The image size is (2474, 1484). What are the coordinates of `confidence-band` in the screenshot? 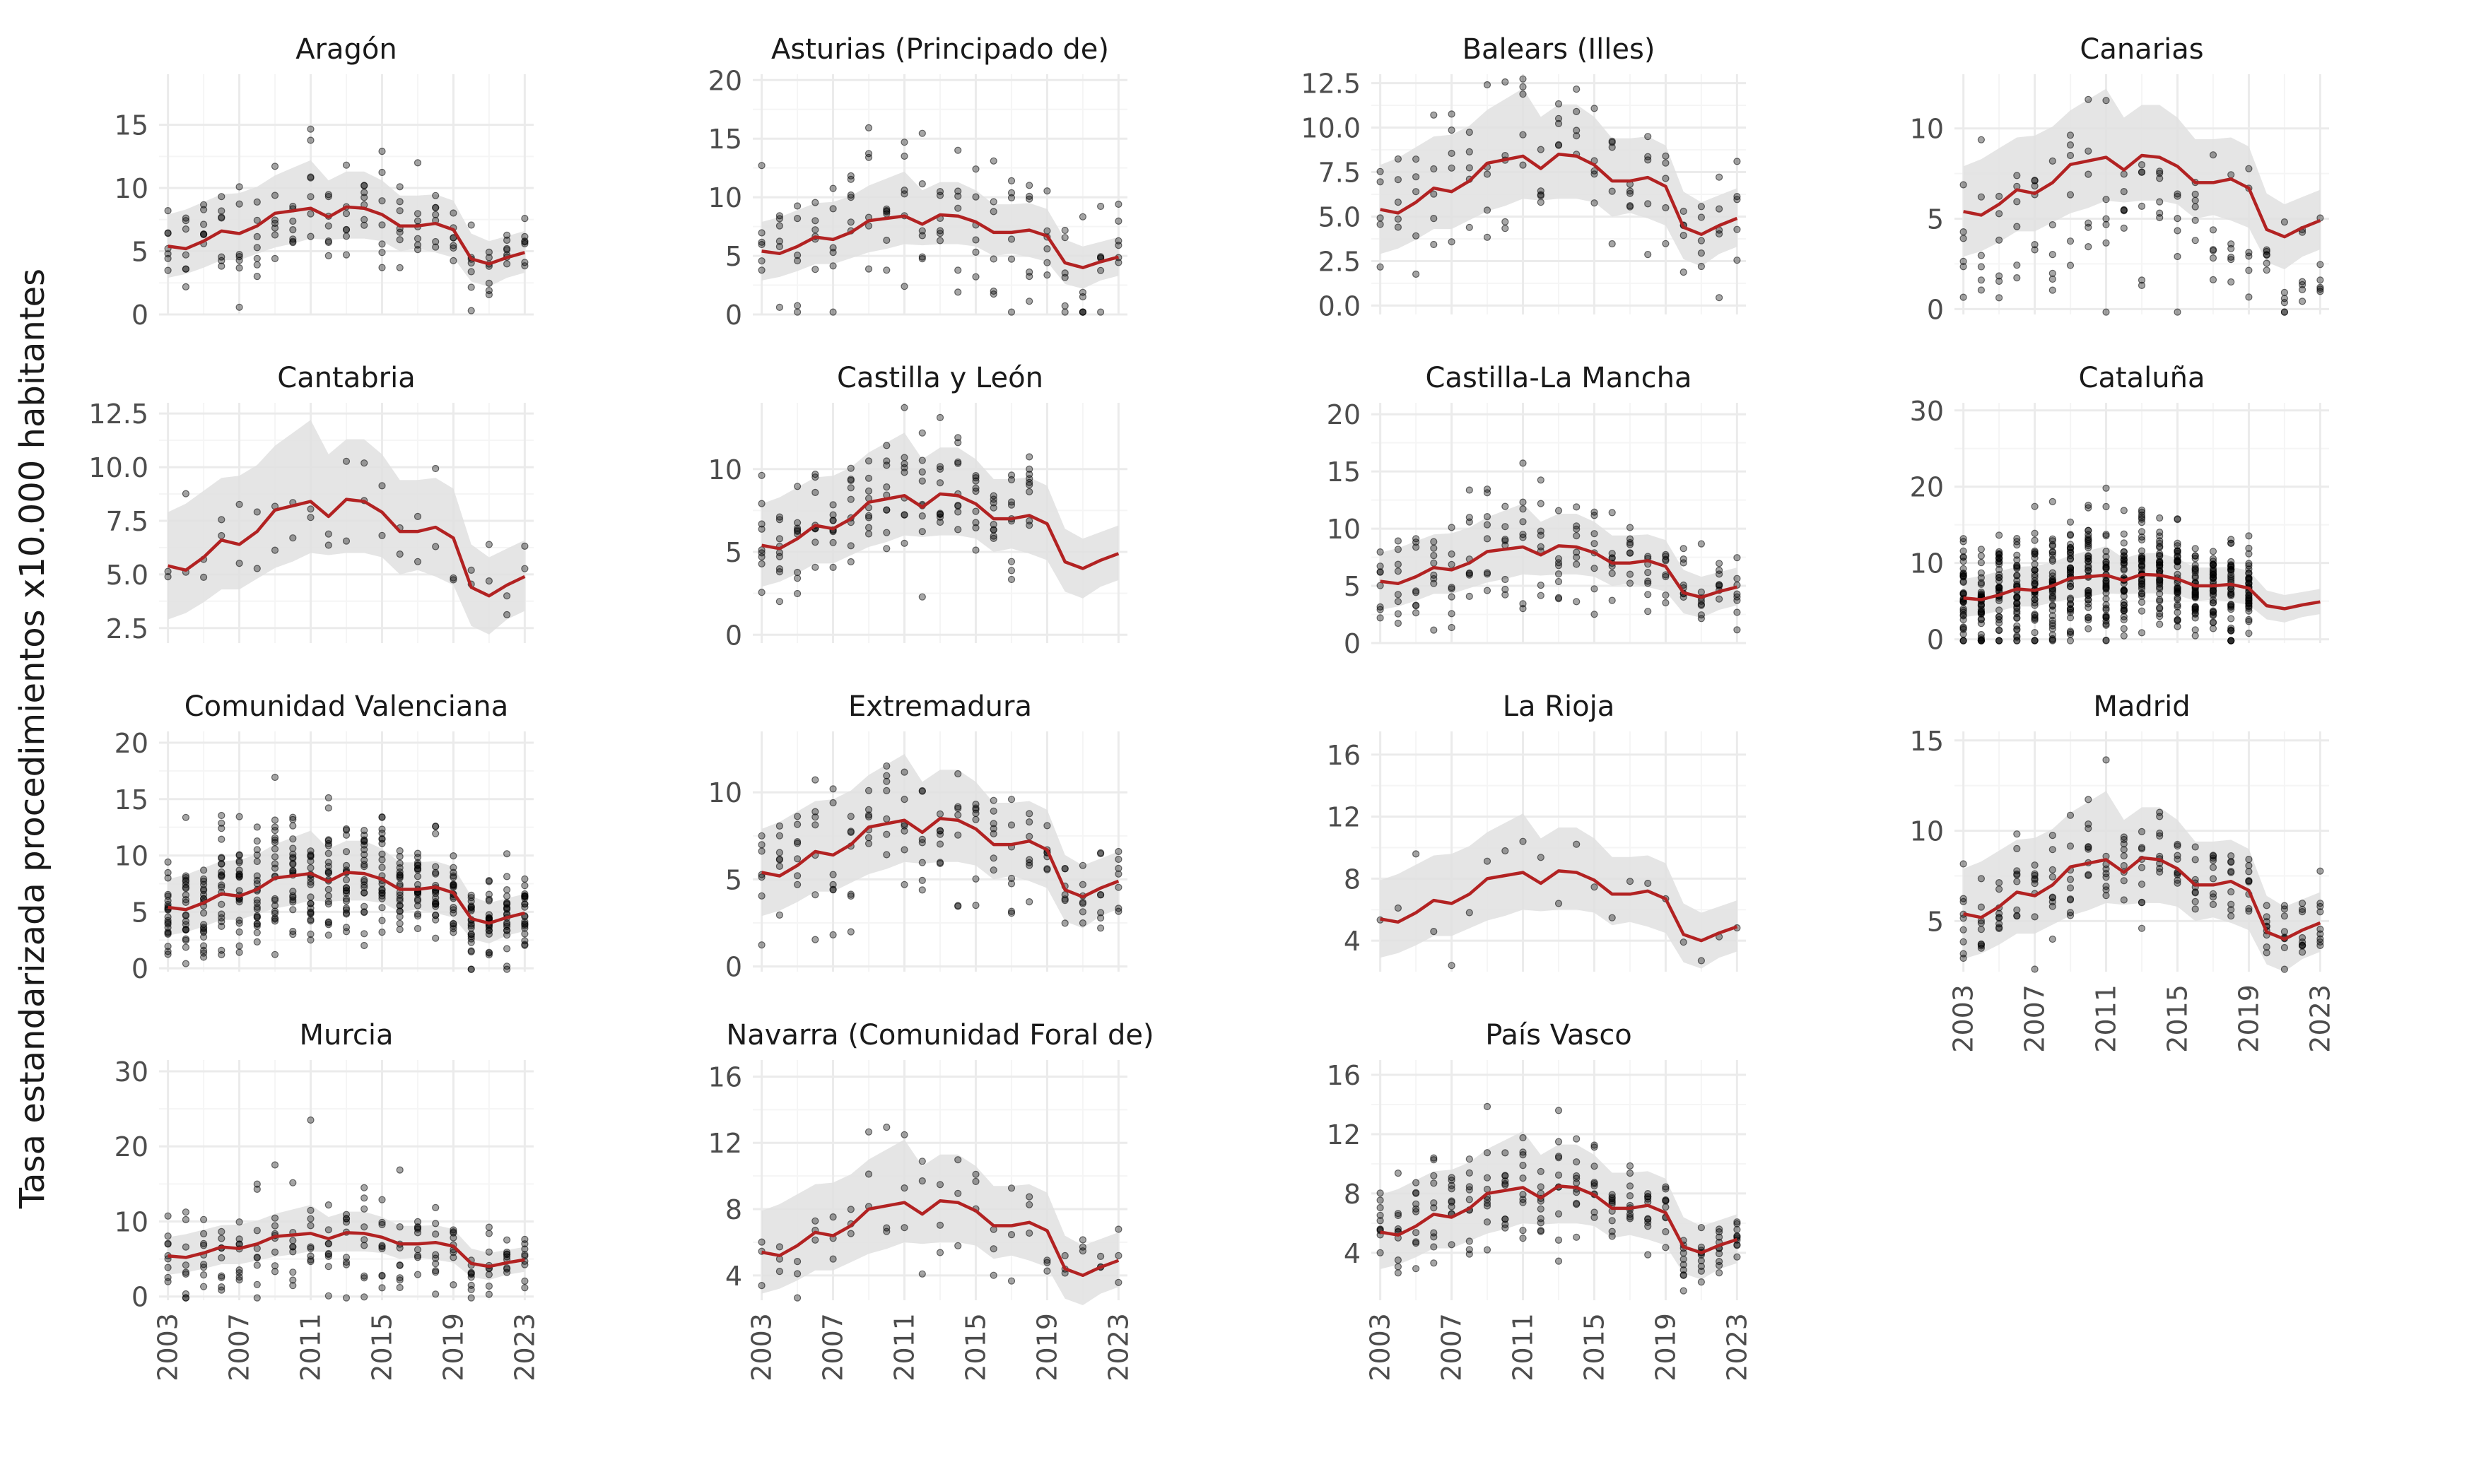 It's located at (346, 527).